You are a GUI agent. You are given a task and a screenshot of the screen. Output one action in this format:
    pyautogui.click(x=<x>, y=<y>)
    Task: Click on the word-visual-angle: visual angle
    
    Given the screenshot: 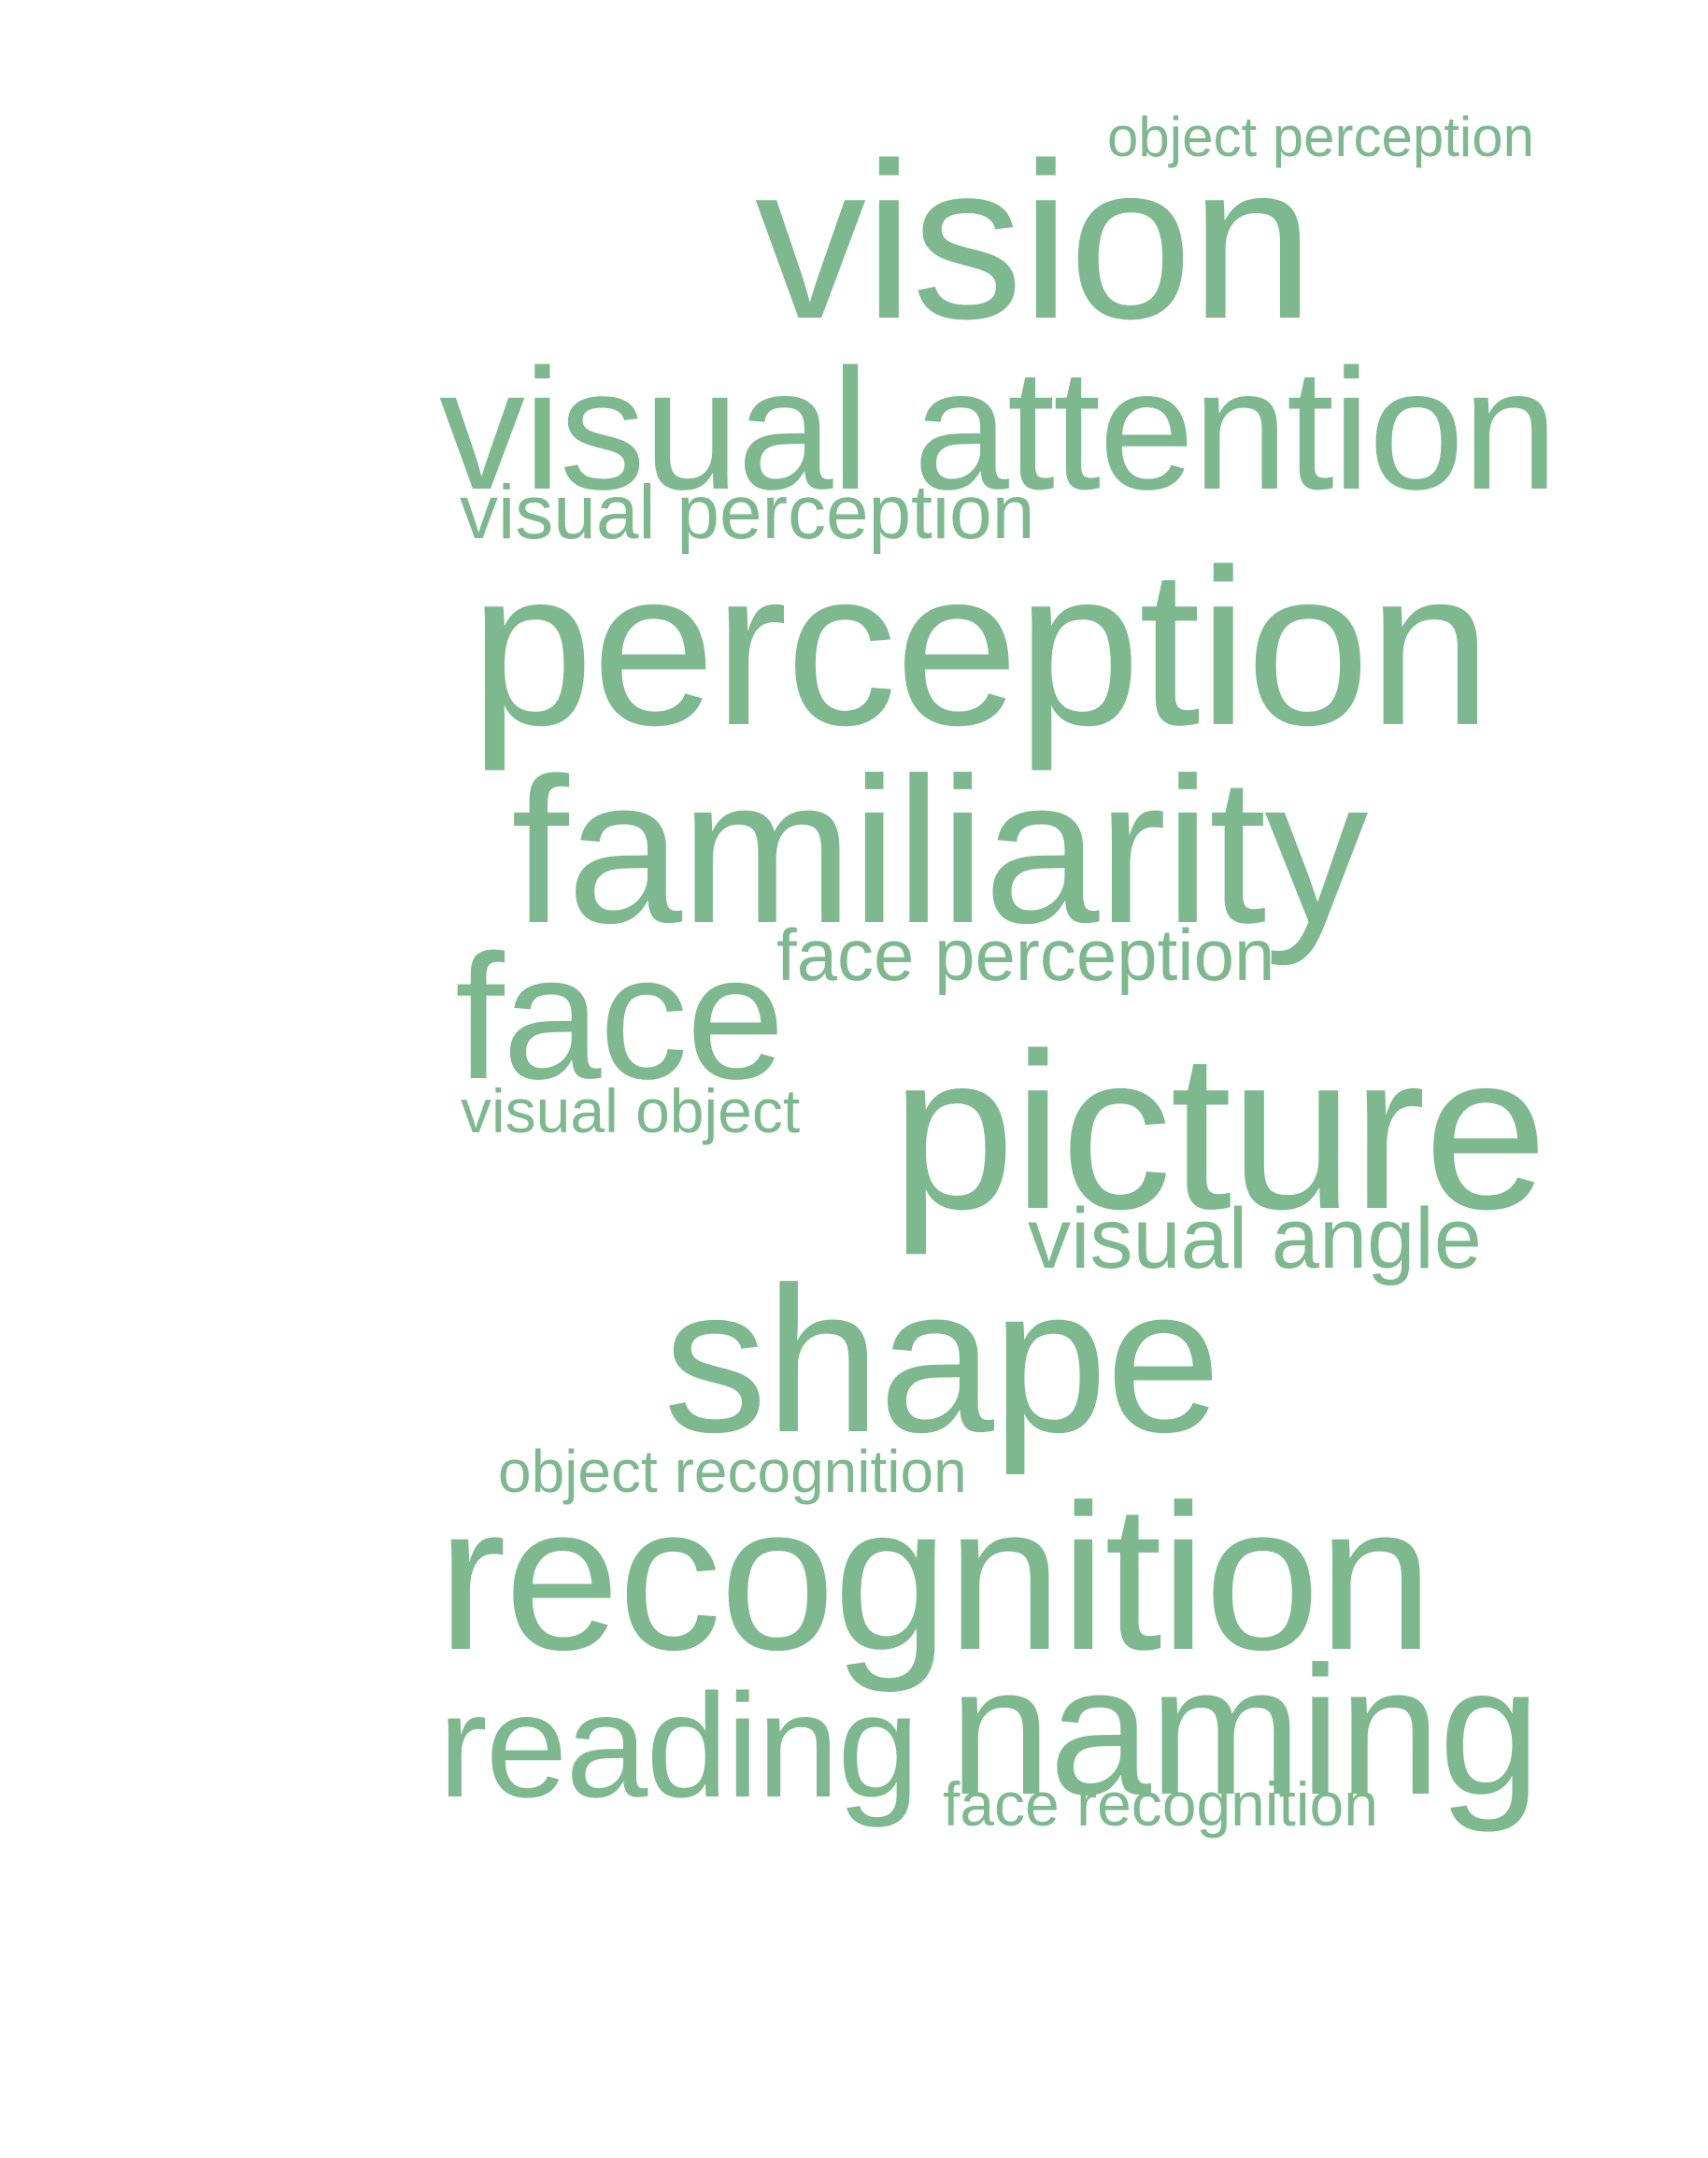 What is the action you would take?
    pyautogui.click(x=1255, y=1238)
    